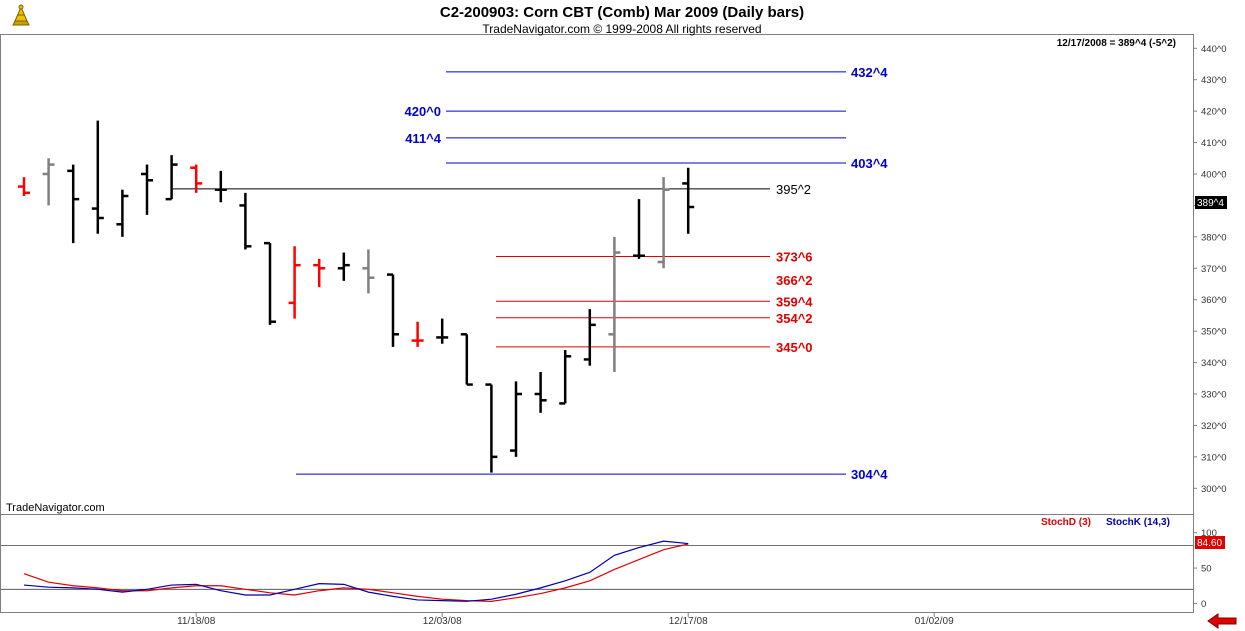 The image size is (1245, 631). What do you see at coordinates (1209, 533) in the screenshot?
I see `stoch-tick-label: 100` at bounding box center [1209, 533].